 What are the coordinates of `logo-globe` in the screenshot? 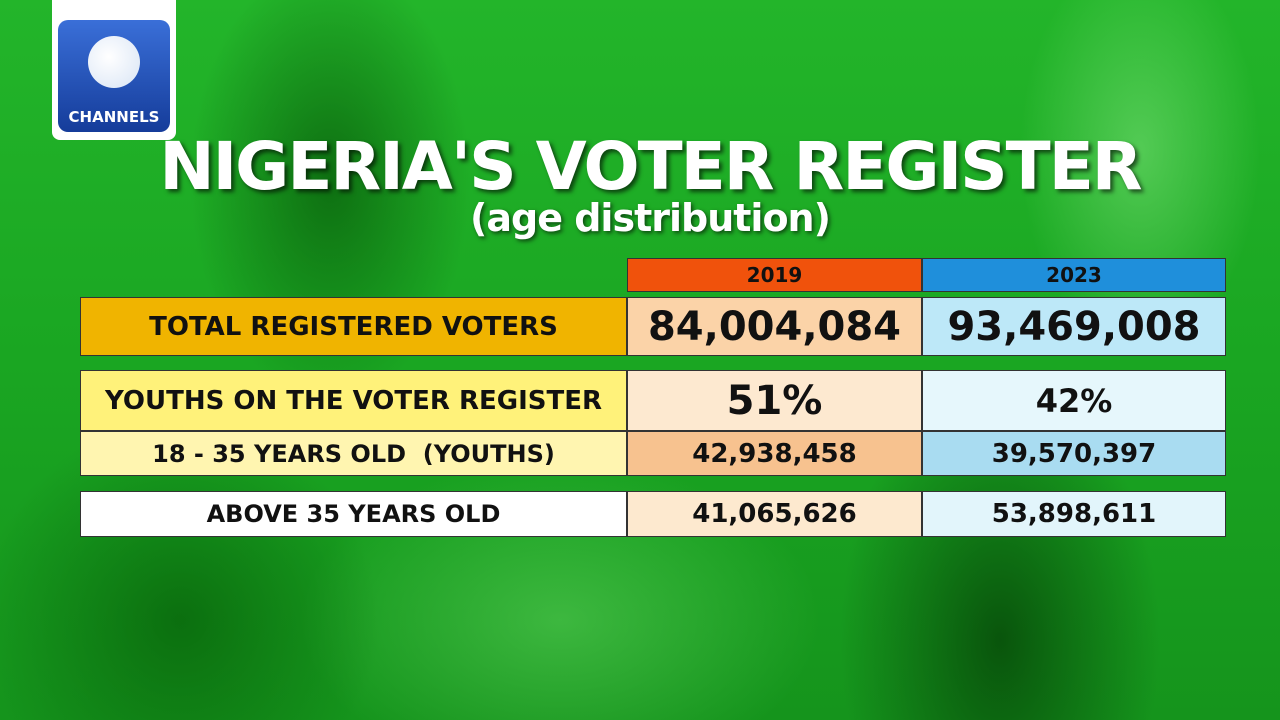 It's located at (114, 62).